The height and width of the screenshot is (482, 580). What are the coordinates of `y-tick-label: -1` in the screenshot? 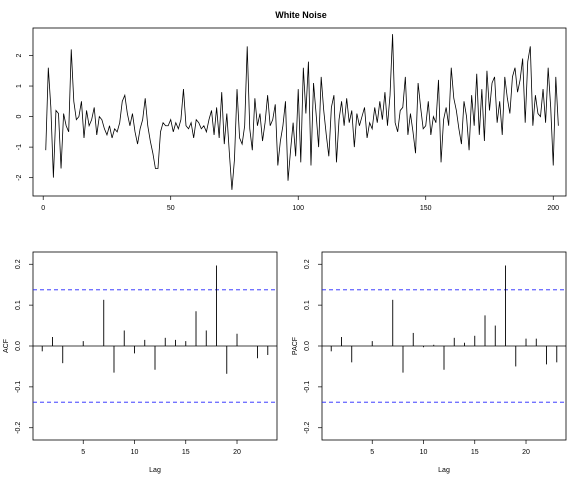 It's located at (19, 147).